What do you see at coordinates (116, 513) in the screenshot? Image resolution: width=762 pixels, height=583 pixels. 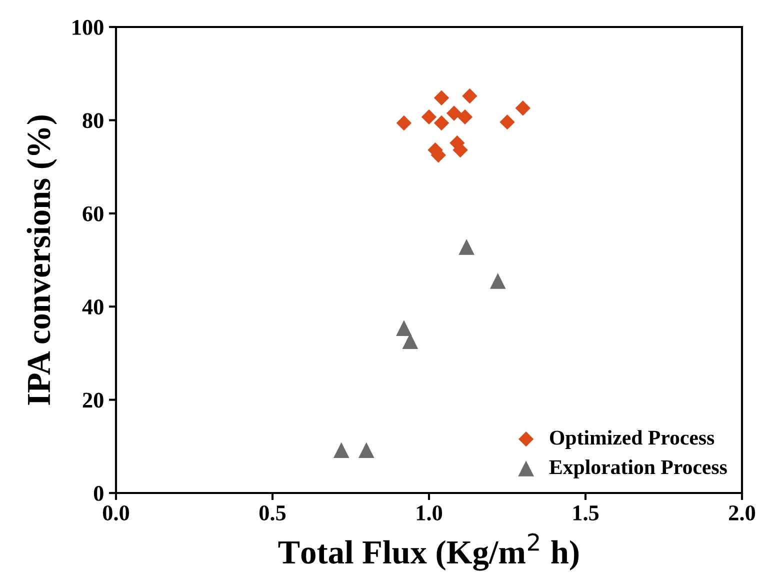 I see `x-tick-label: 0.0` at bounding box center [116, 513].